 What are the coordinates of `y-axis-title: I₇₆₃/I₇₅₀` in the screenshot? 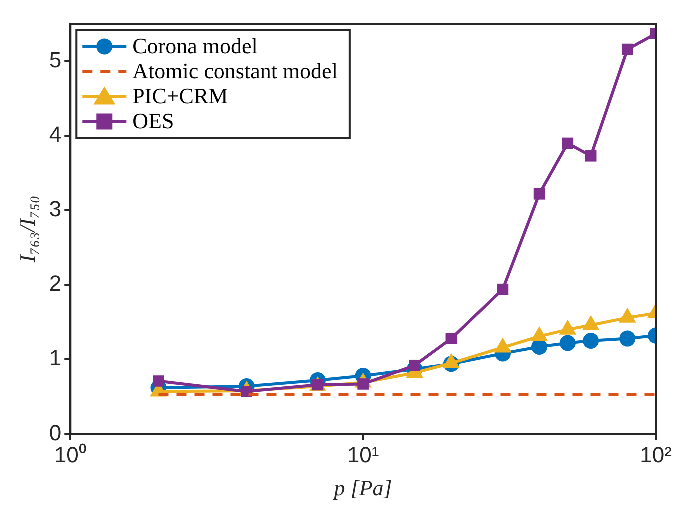 It's located at (27, 230).